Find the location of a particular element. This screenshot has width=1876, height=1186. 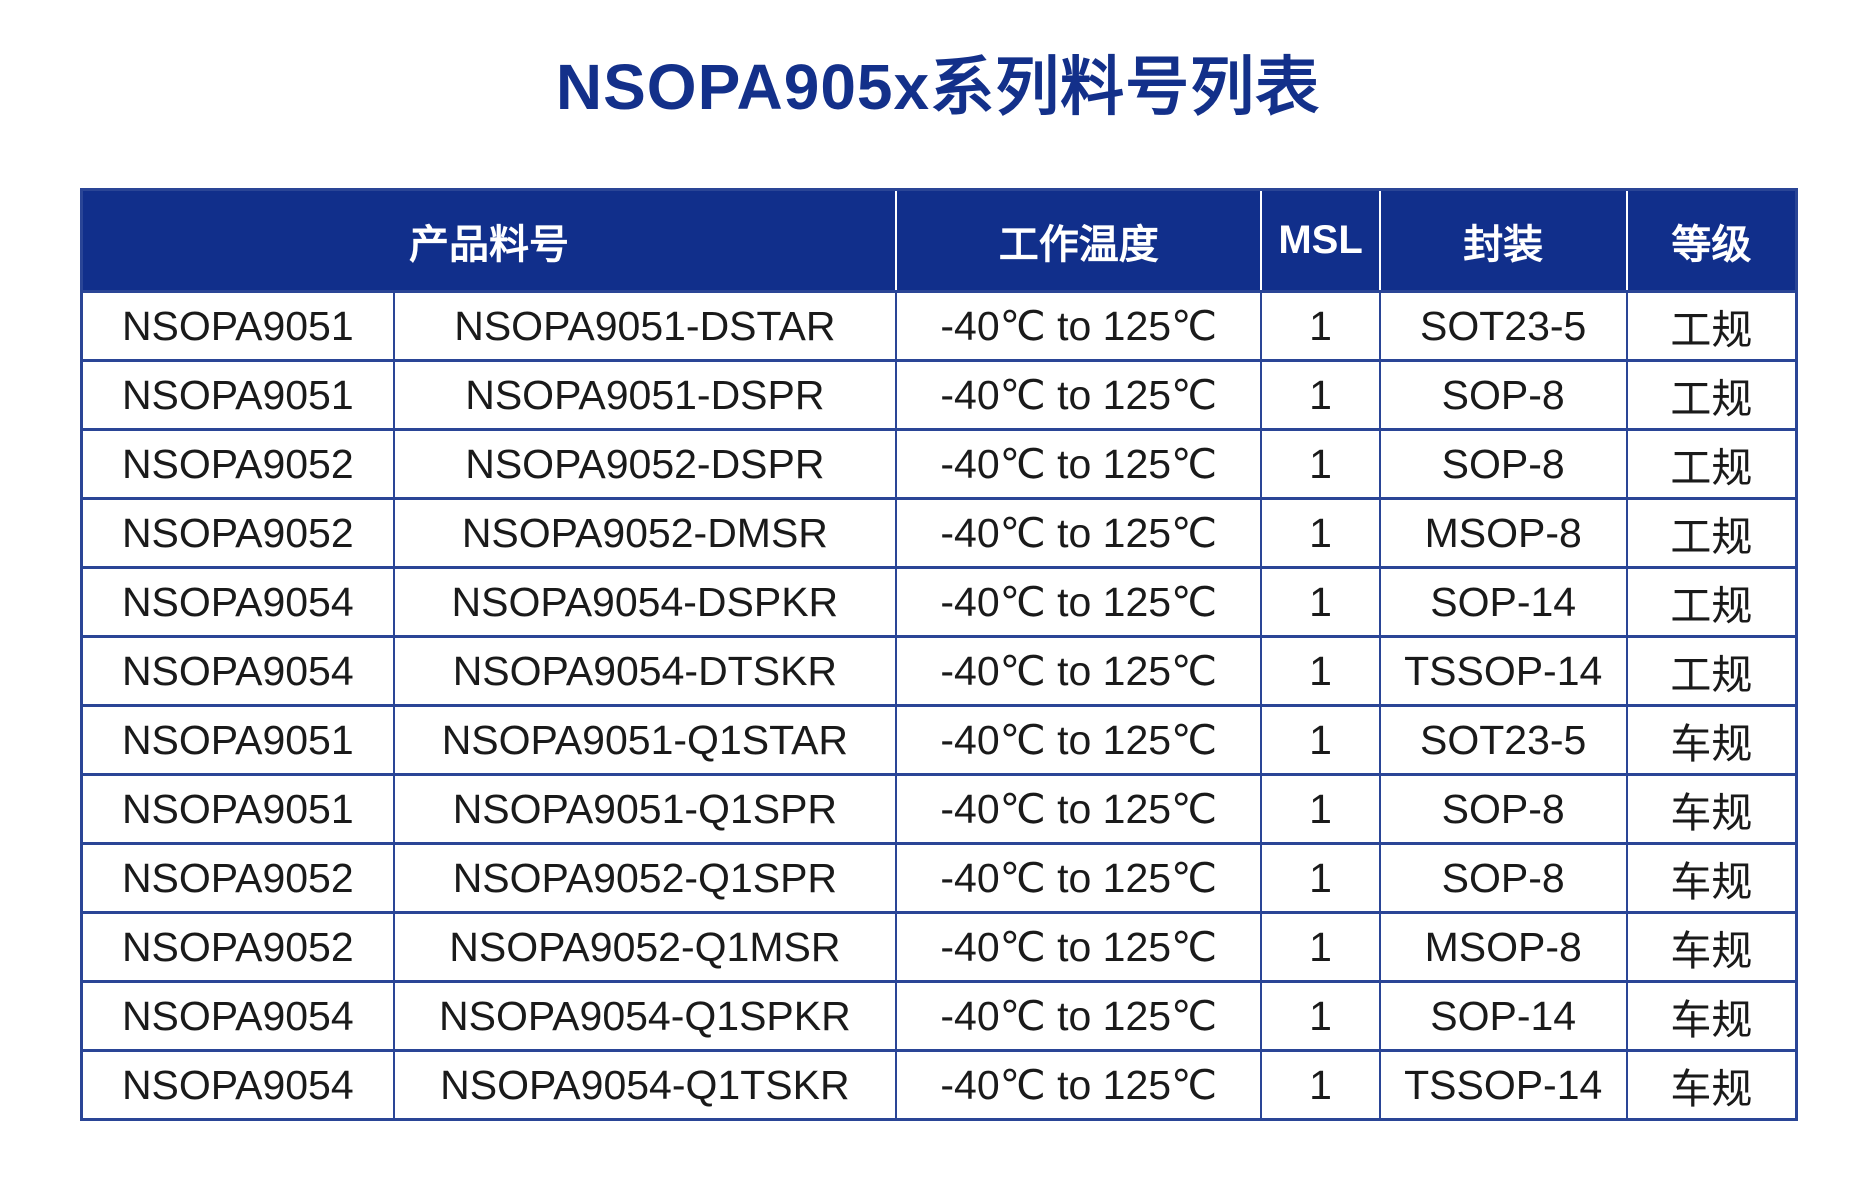

cell-part-number: NSOPA9052-DSPR is located at coordinates (645, 464).